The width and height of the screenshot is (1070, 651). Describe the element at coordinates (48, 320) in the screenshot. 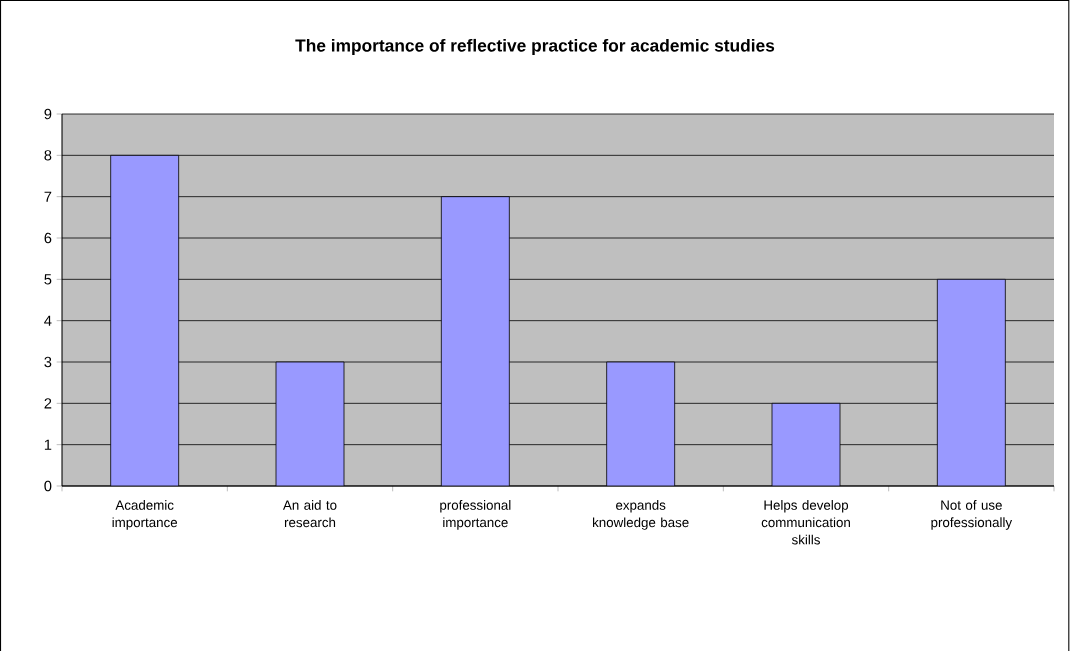

I see `y-tick-label: 4` at that location.